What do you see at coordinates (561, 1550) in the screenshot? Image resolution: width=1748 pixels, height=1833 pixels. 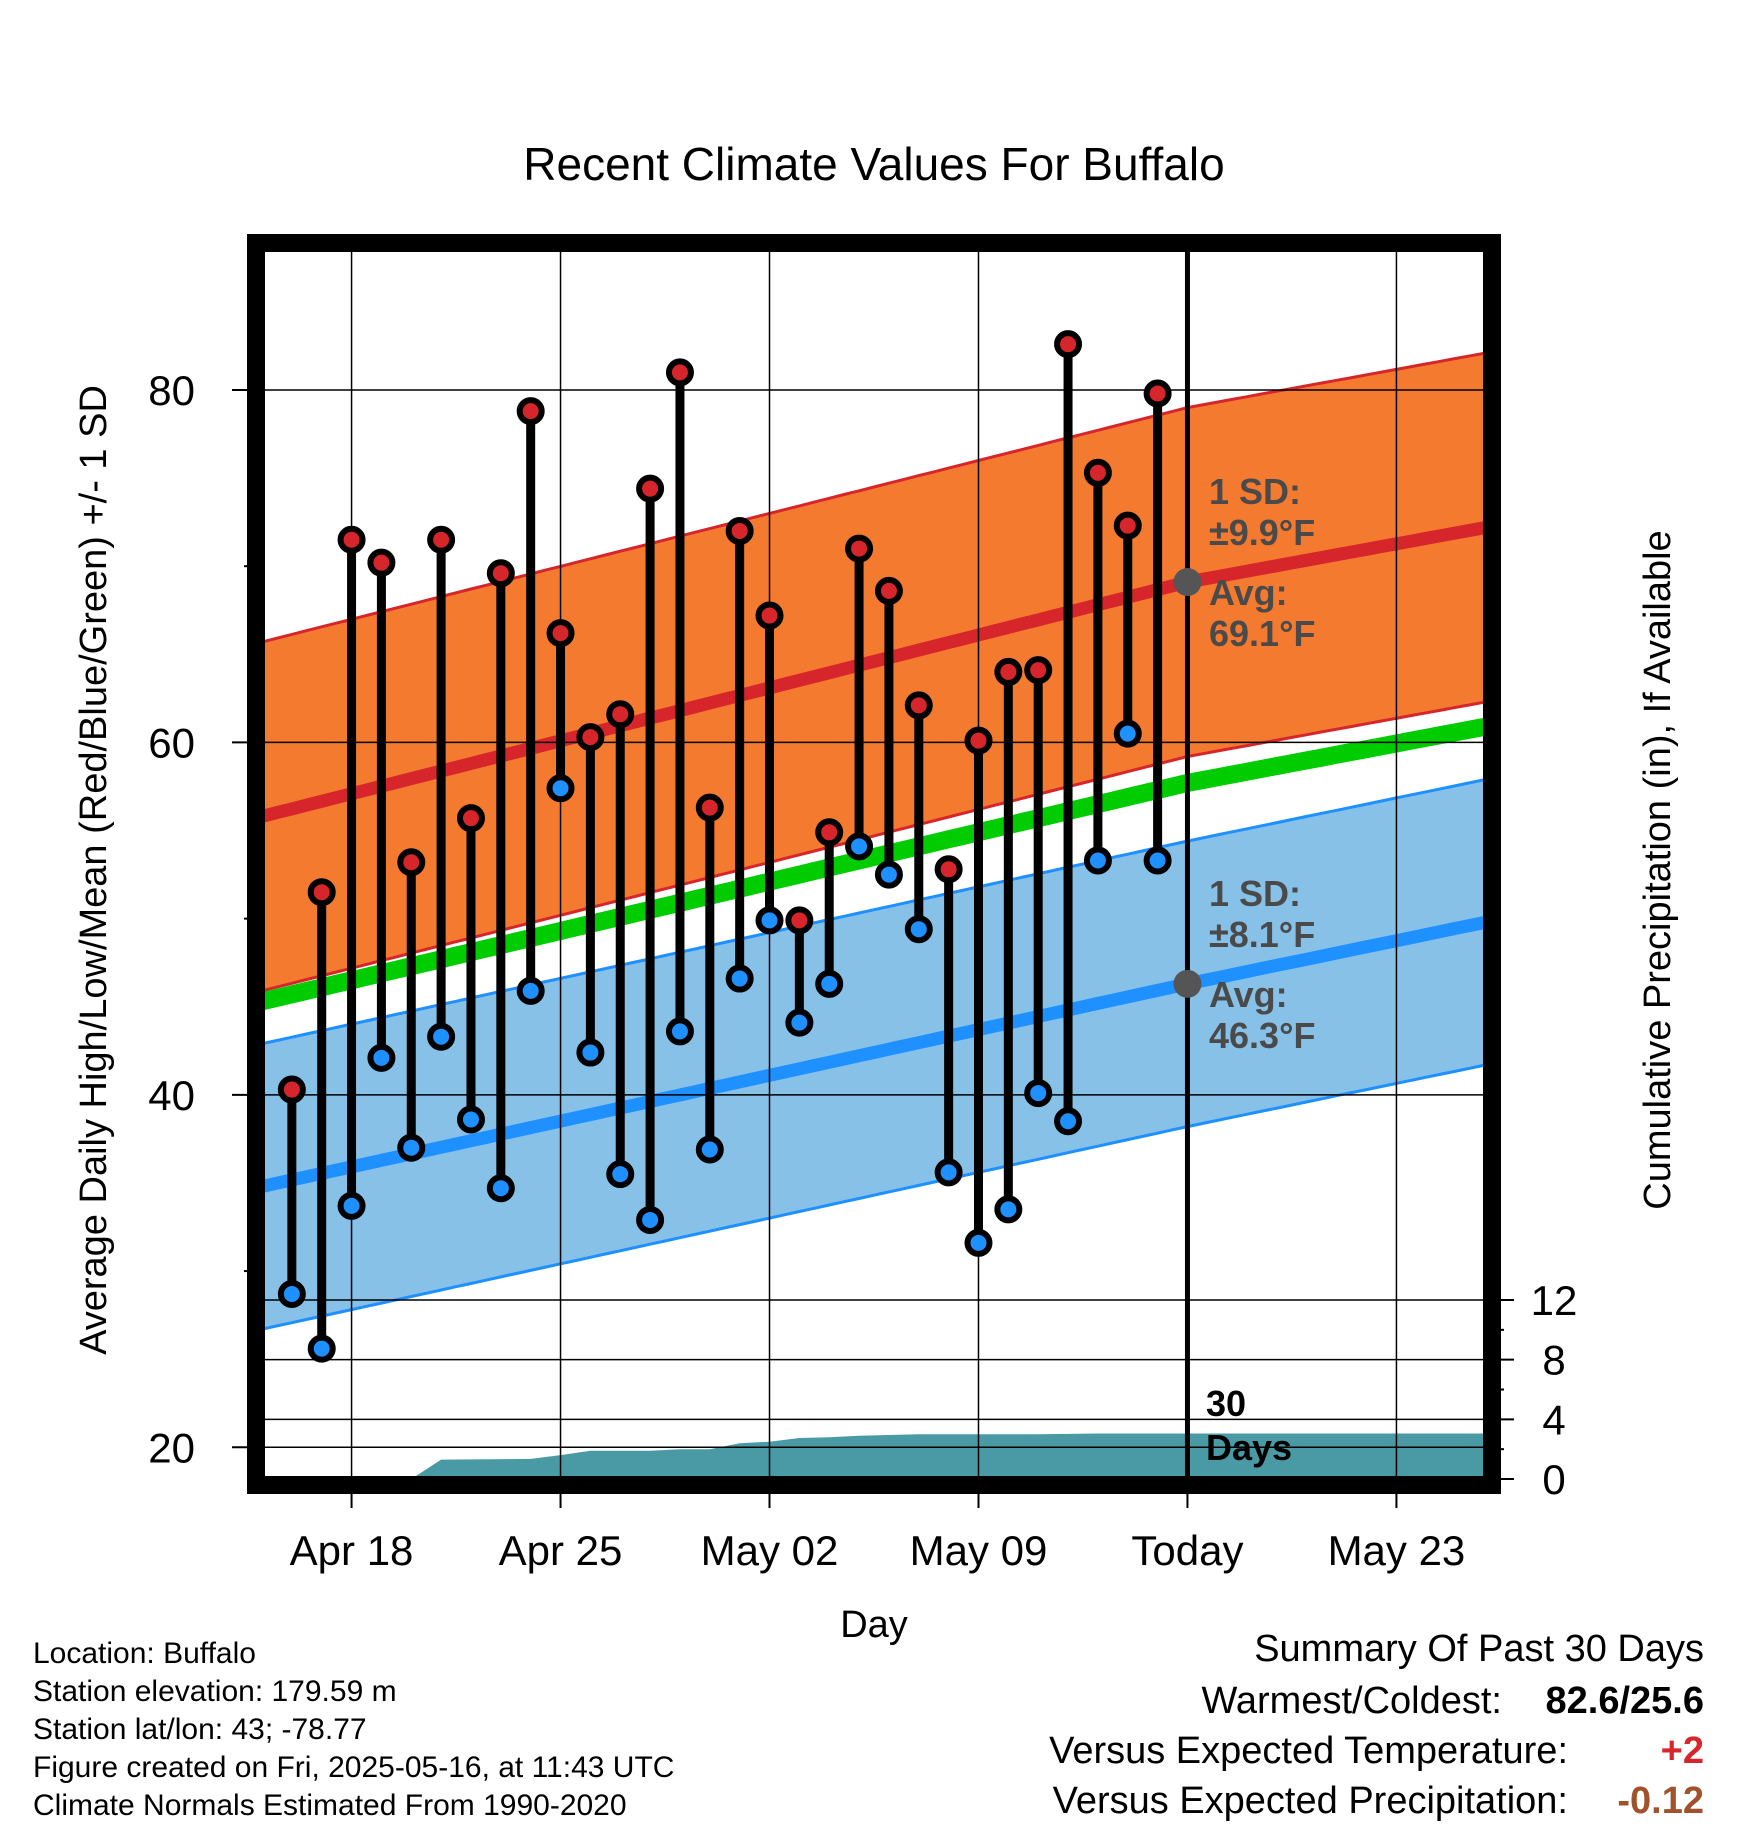 I see `x-tick-label: Apr 25` at bounding box center [561, 1550].